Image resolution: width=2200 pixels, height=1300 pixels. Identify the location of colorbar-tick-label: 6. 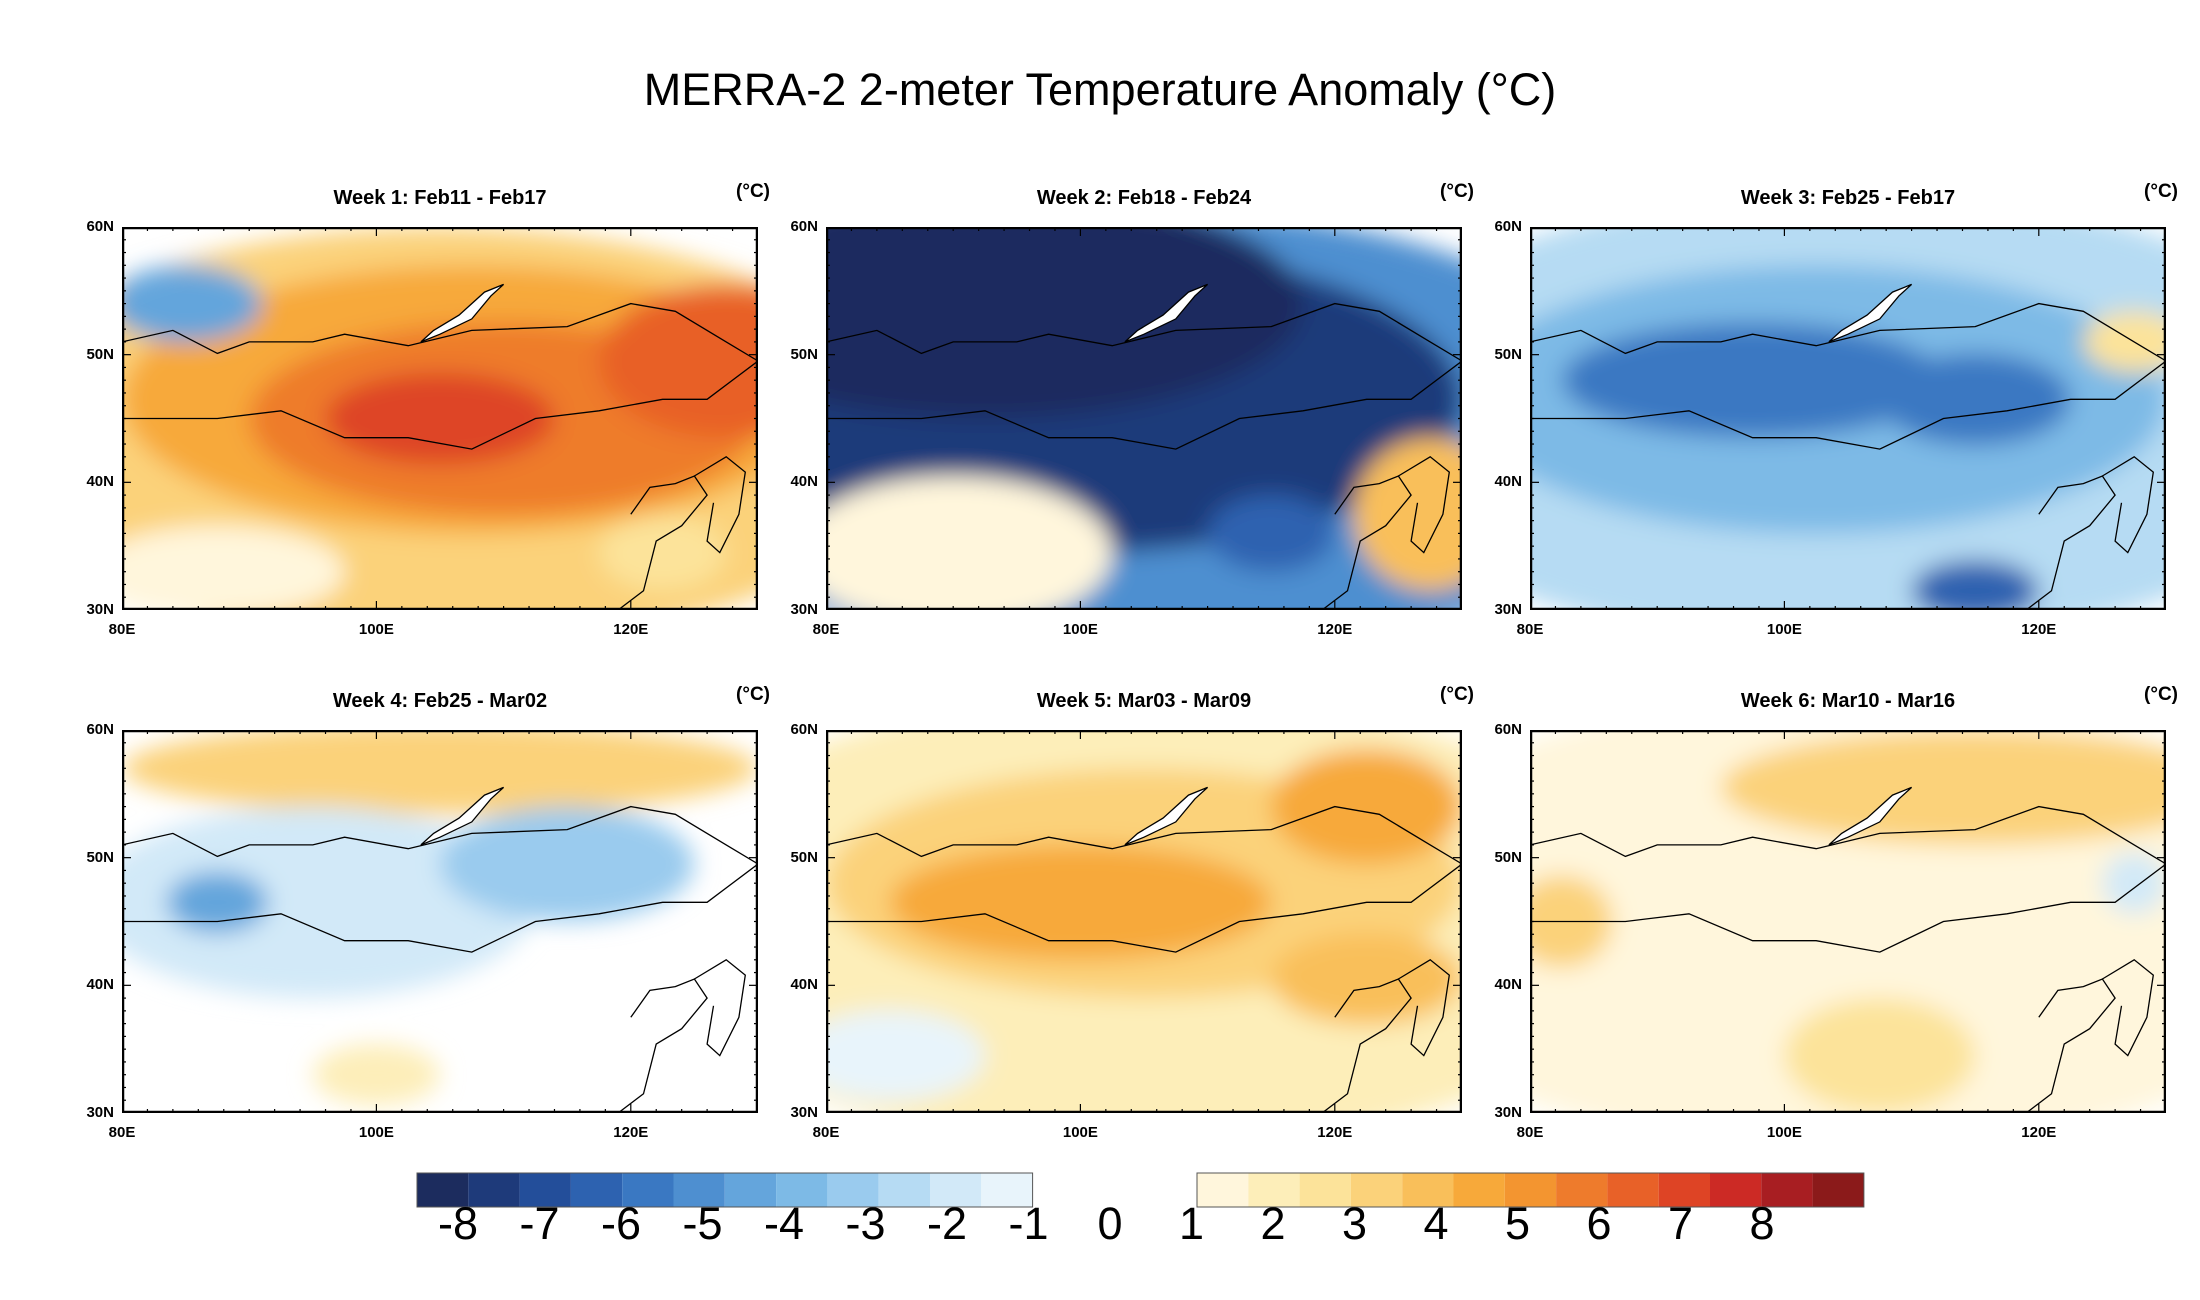
(1599, 1223).